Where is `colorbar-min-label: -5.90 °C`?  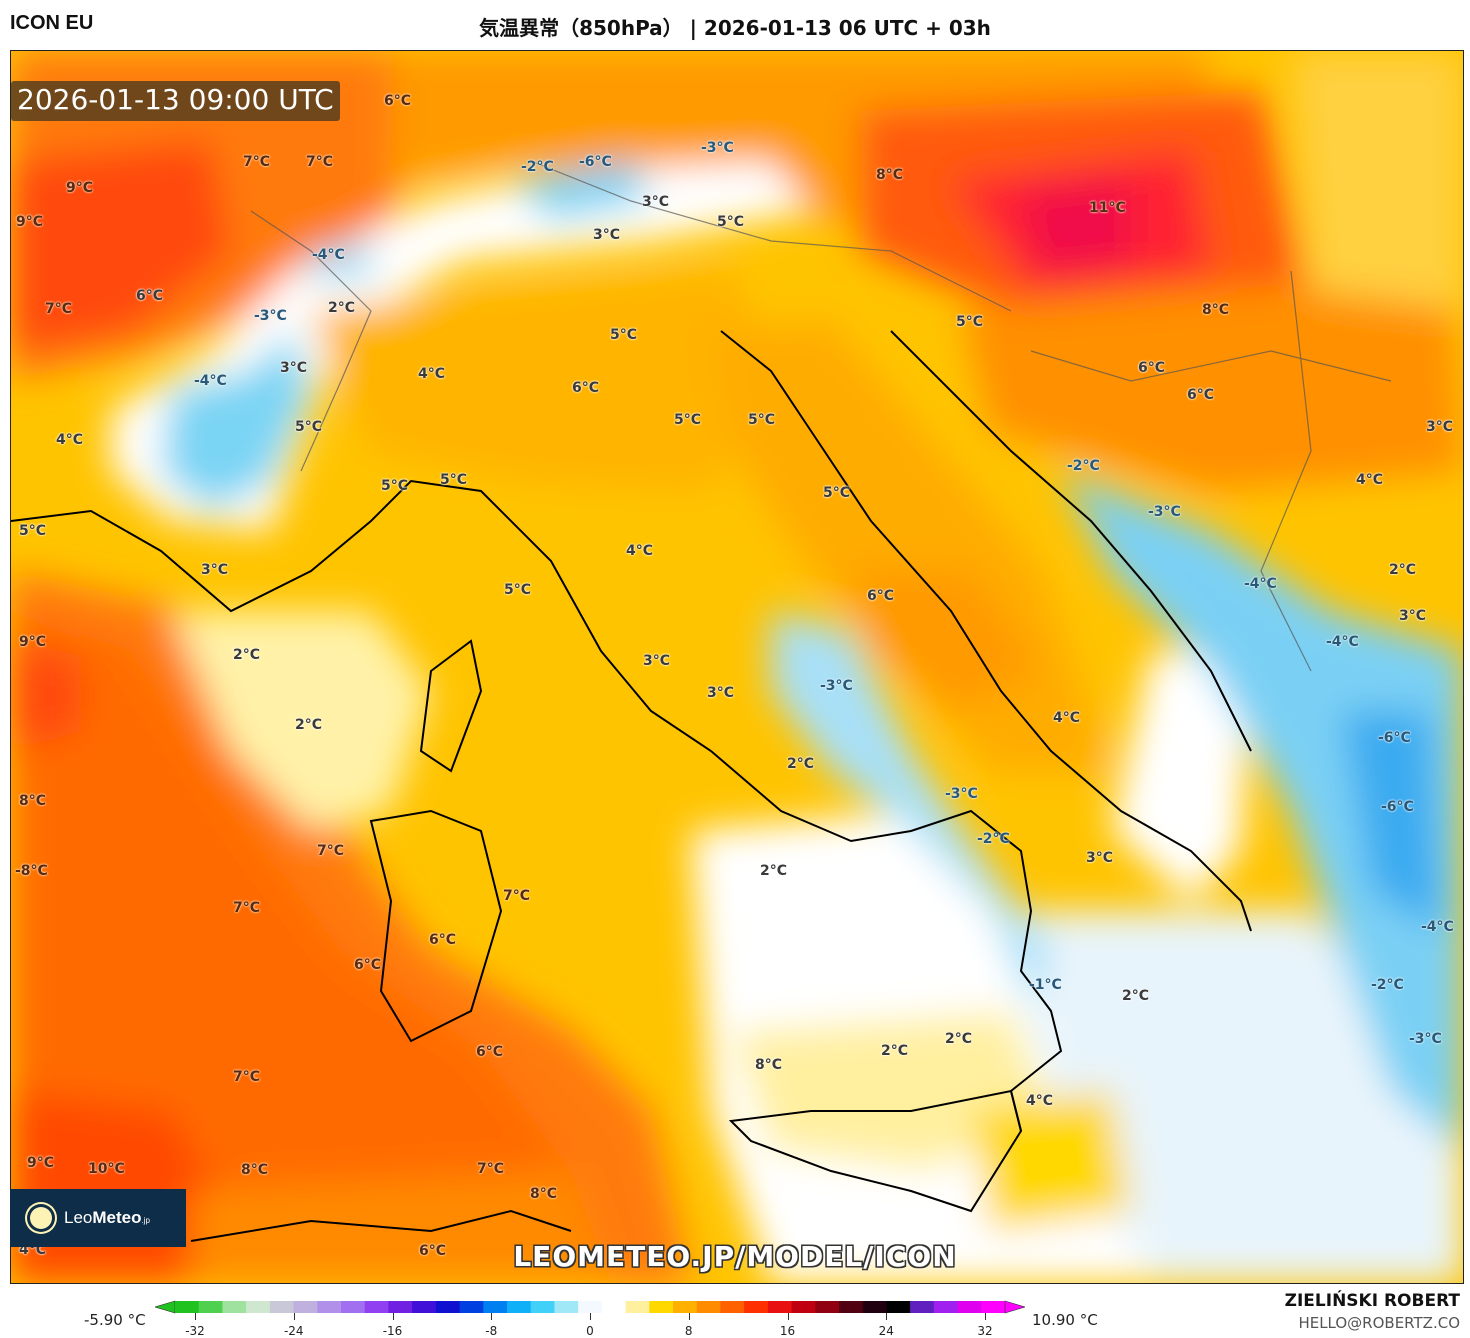 colorbar-min-label: -5.90 °C is located at coordinates (115, 1320).